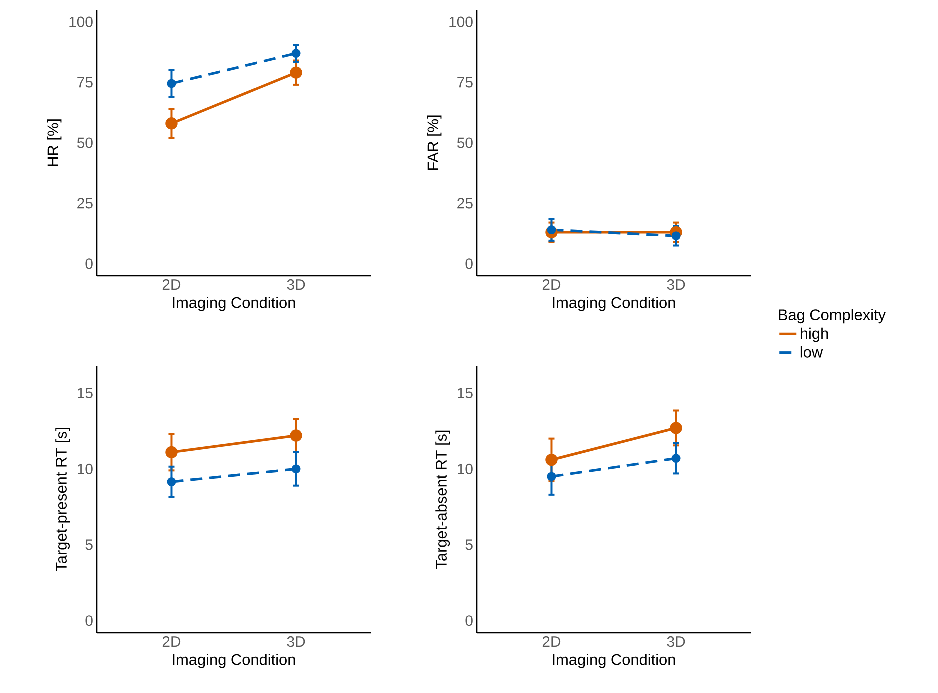 This screenshot has width=938, height=693. Describe the element at coordinates (814, 335) in the screenshot. I see `legend-label: high` at that location.